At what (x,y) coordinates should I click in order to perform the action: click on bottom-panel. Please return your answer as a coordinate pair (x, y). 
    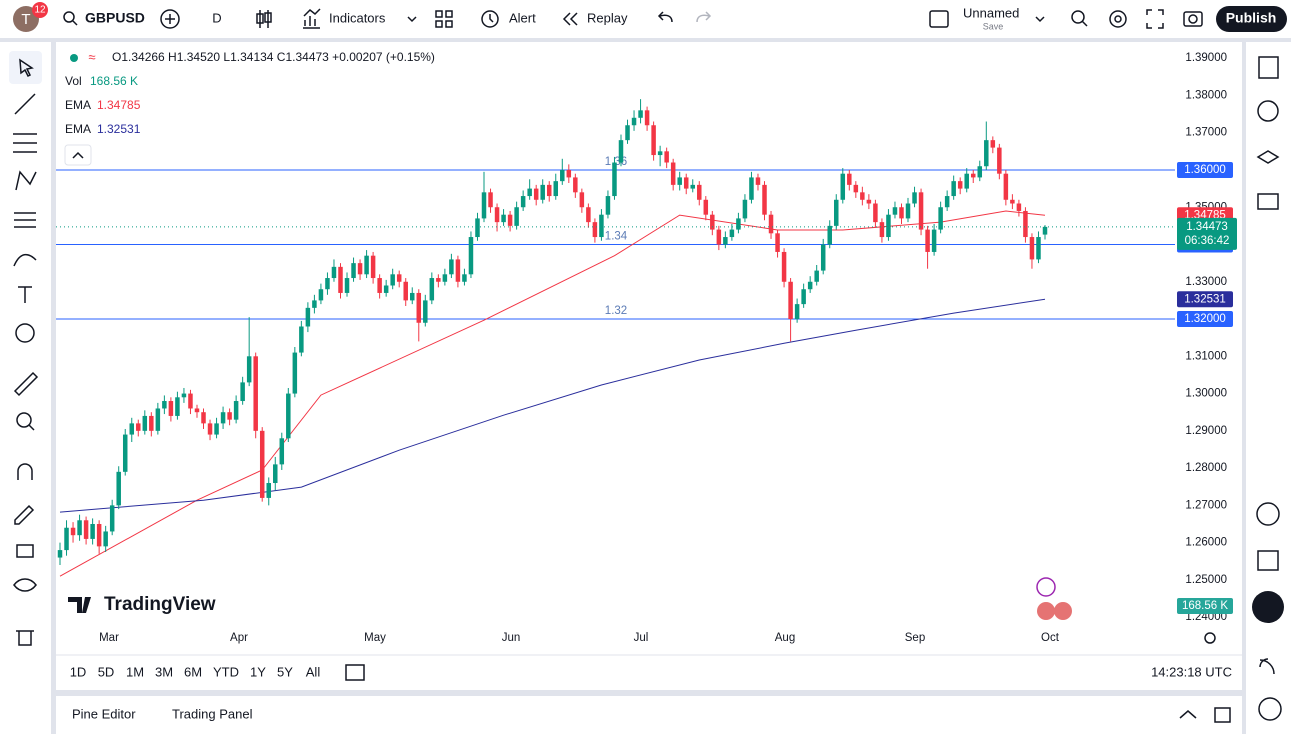
    Looking at the image, I should click on (649, 715).